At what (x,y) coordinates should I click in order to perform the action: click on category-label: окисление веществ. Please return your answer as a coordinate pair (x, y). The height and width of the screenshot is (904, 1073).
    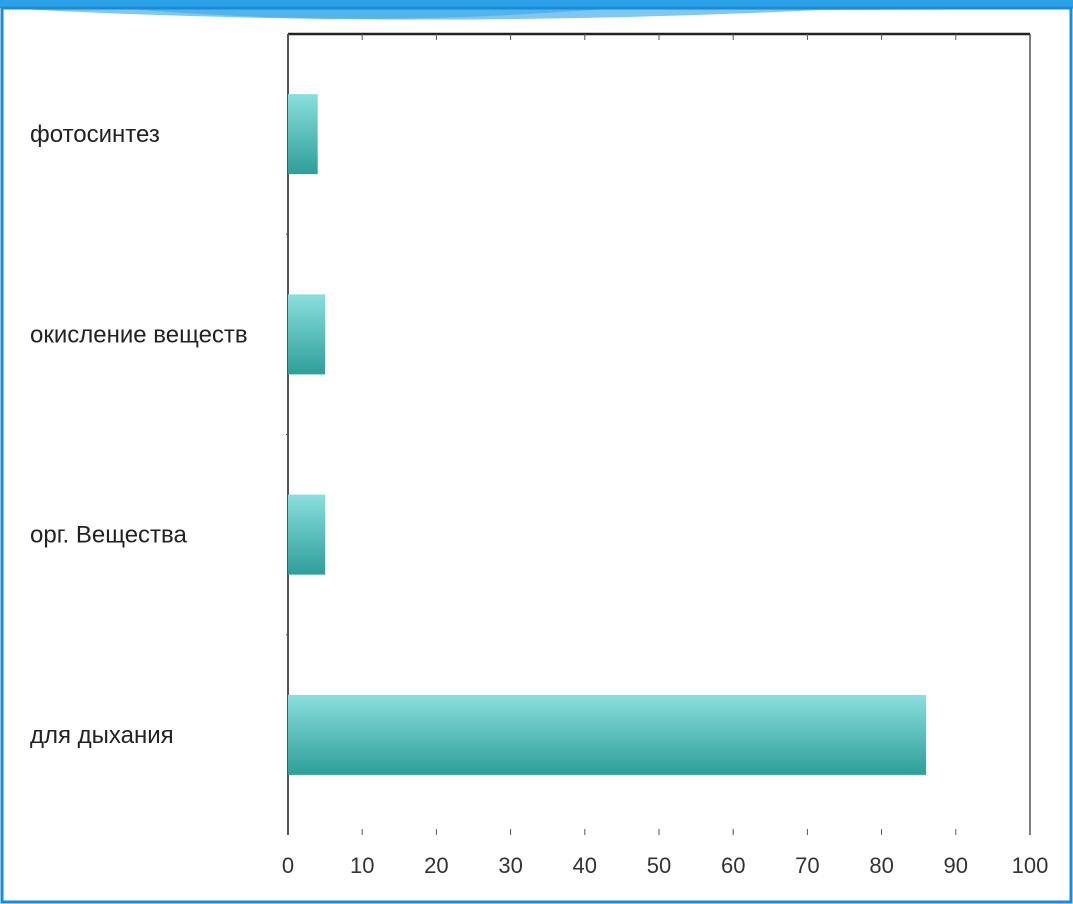
    Looking at the image, I should click on (139, 334).